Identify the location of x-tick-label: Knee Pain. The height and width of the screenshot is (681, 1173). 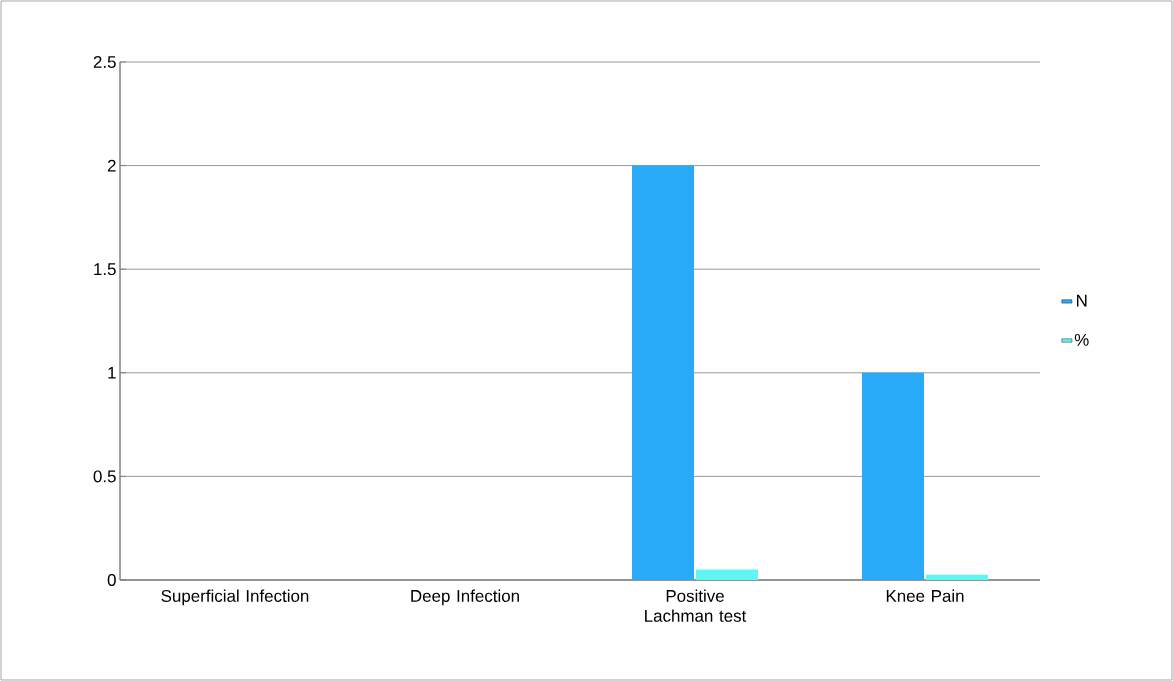
(925, 595).